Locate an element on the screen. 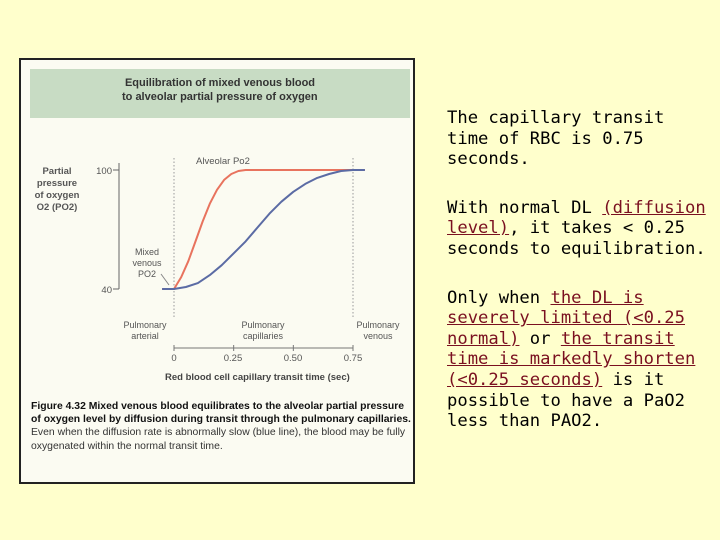 The image size is (720, 540). line-normal-diffusion is located at coordinates (263, 229).